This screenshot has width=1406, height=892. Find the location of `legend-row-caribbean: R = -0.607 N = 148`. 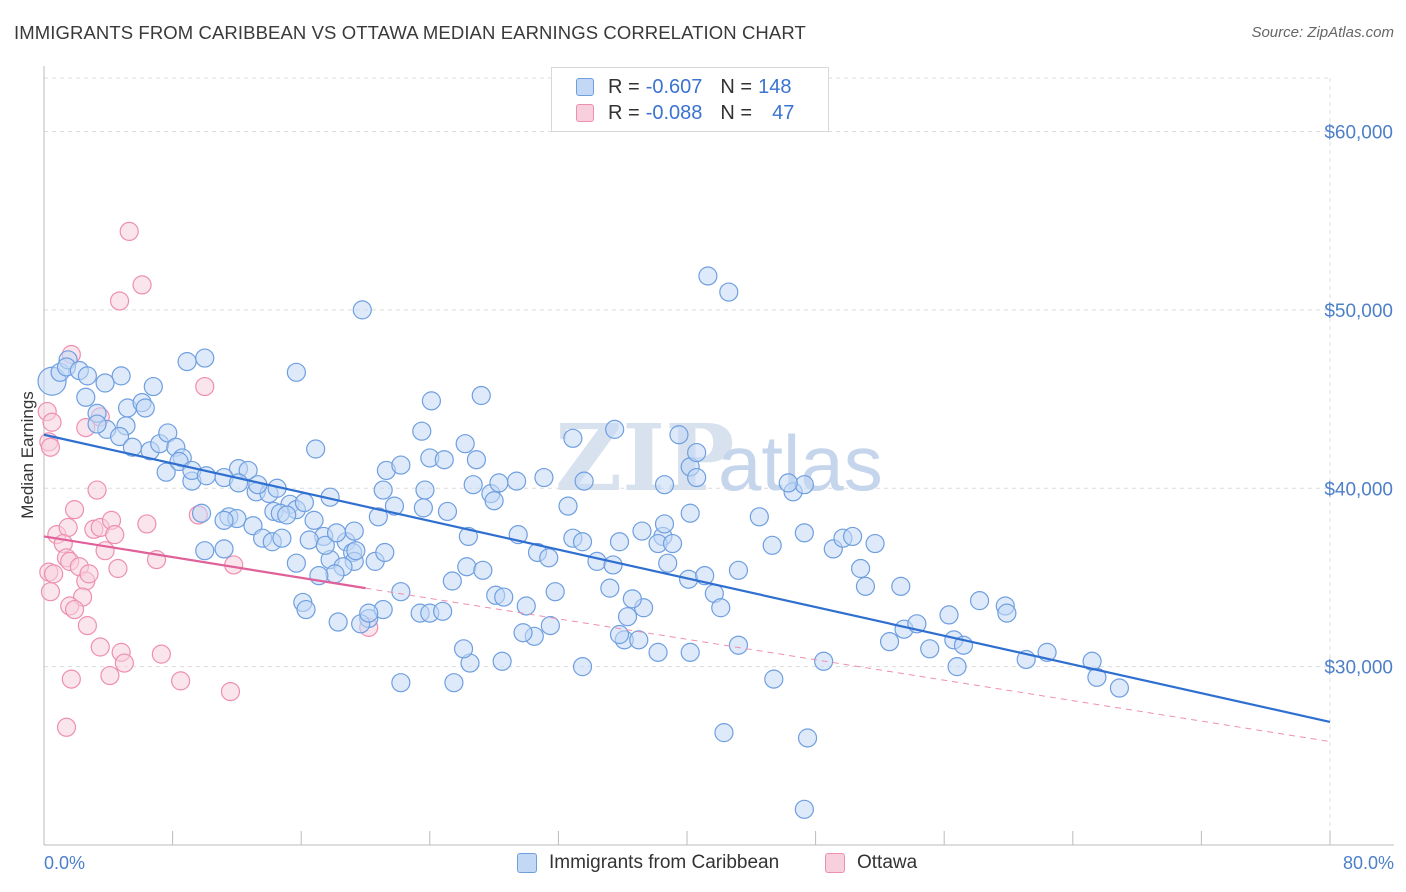

legend-row-caribbean: R = -0.607 N = 148 is located at coordinates (683, 87).